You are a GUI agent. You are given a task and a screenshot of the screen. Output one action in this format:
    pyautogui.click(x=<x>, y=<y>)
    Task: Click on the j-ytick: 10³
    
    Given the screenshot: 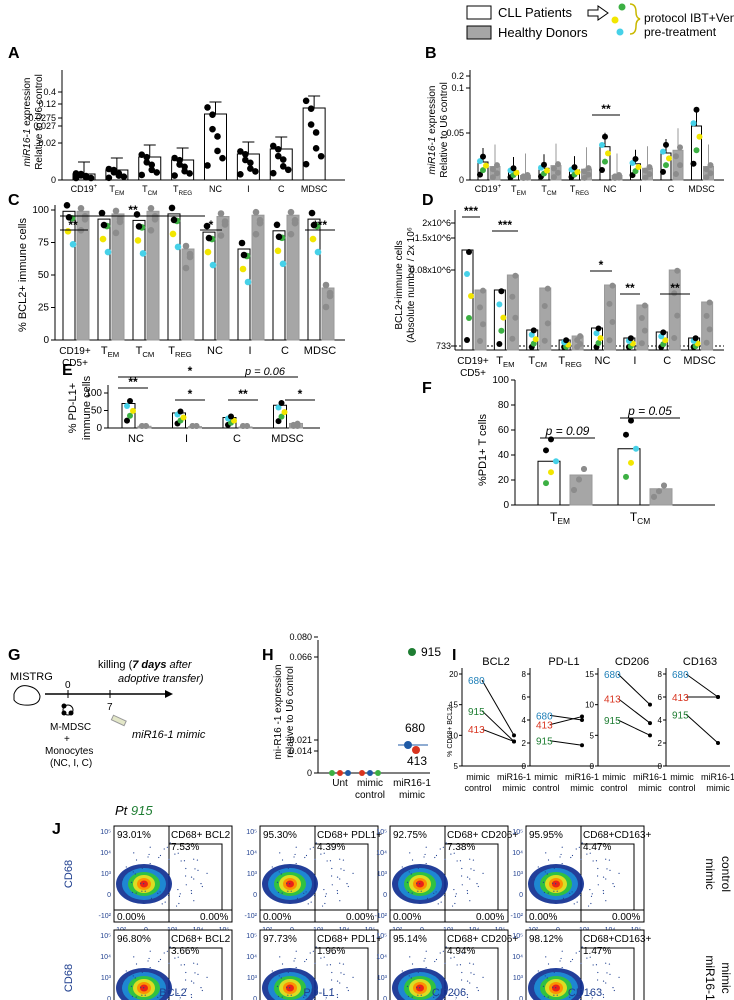 What is the action you would take?
    pyautogui.click(x=518, y=978)
    